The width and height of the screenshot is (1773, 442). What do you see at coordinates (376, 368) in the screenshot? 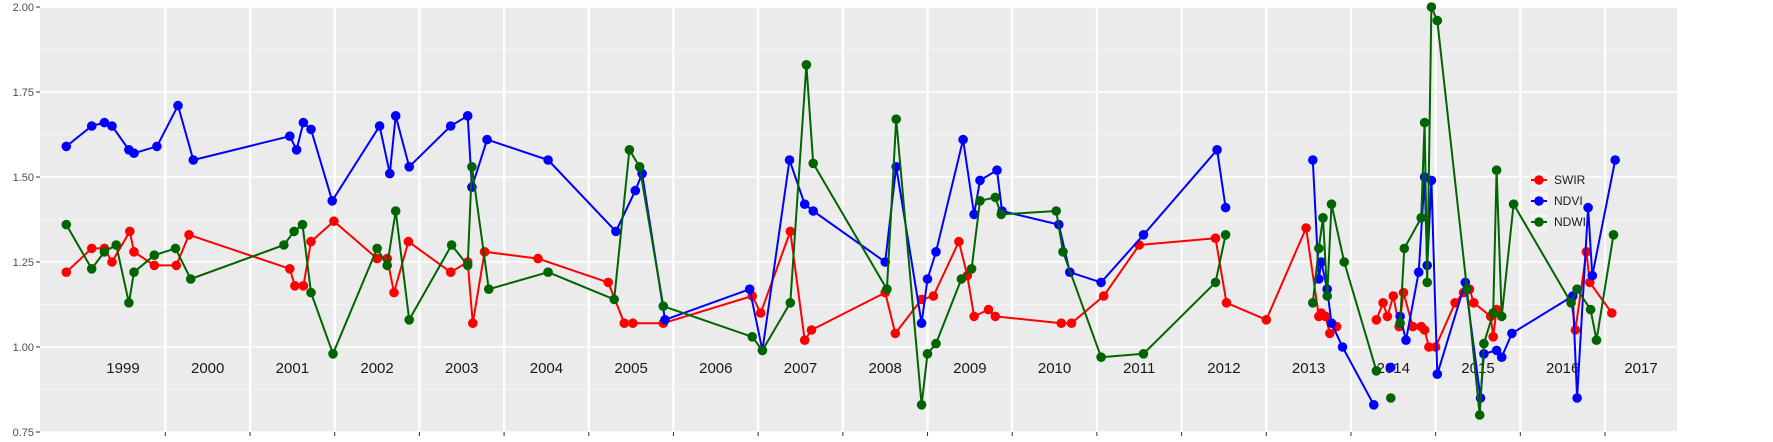
I see `year-label-2002: 2002` at bounding box center [376, 368].